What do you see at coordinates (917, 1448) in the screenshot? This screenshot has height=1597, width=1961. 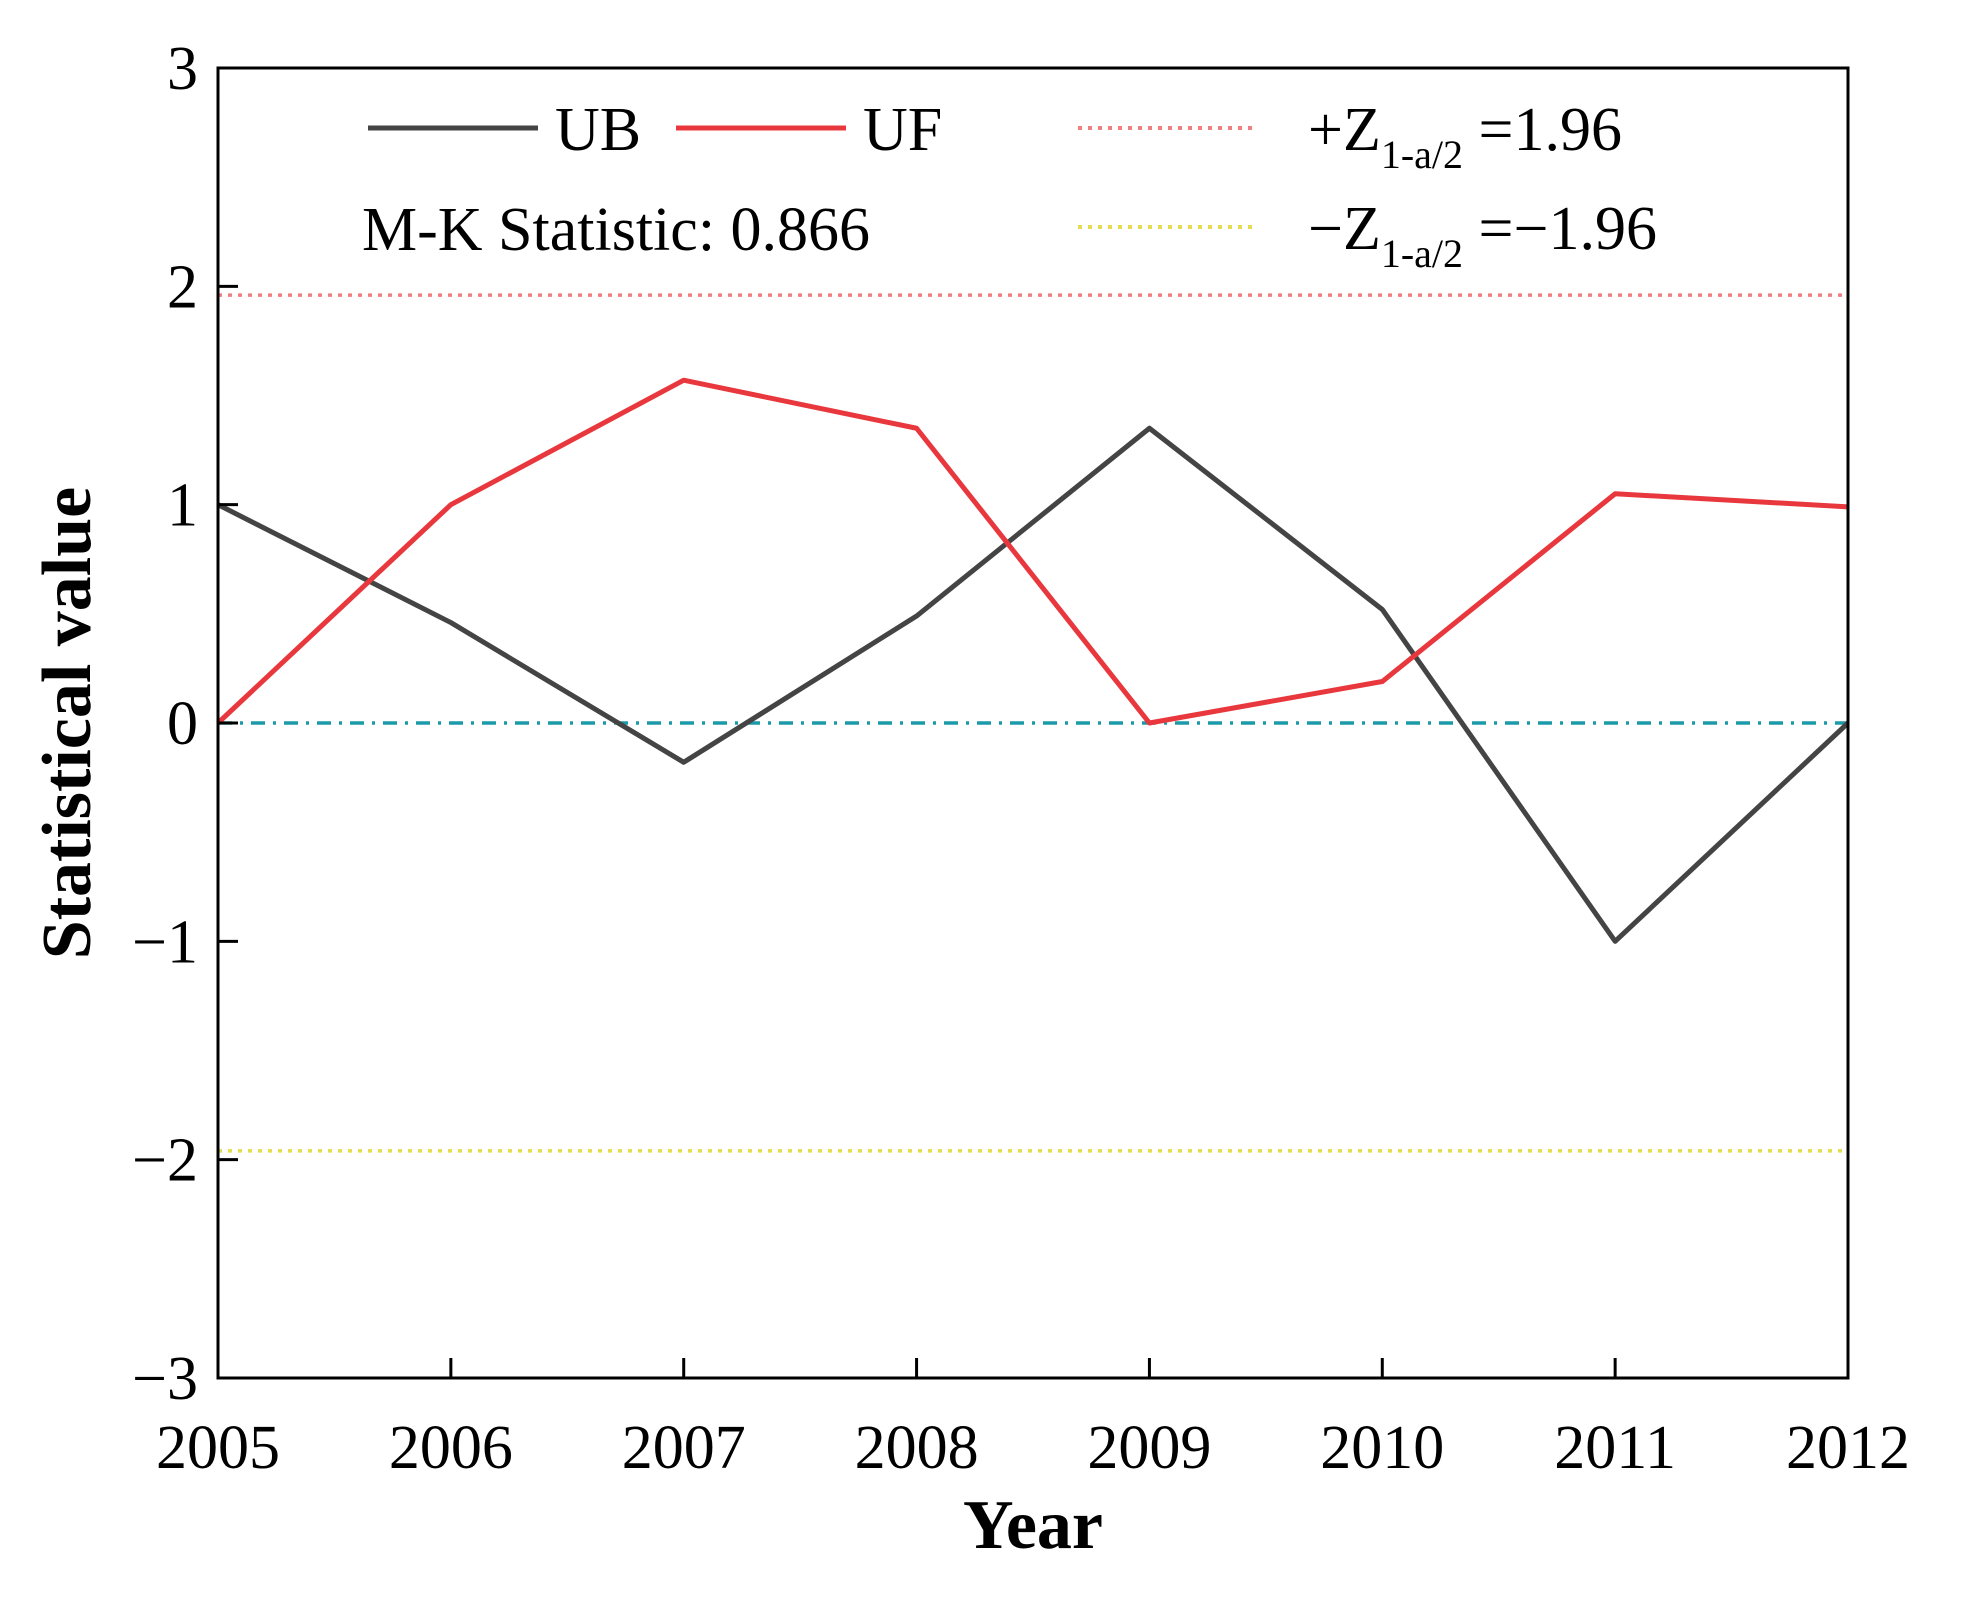 I see `x-tick-label: 2008` at bounding box center [917, 1448].